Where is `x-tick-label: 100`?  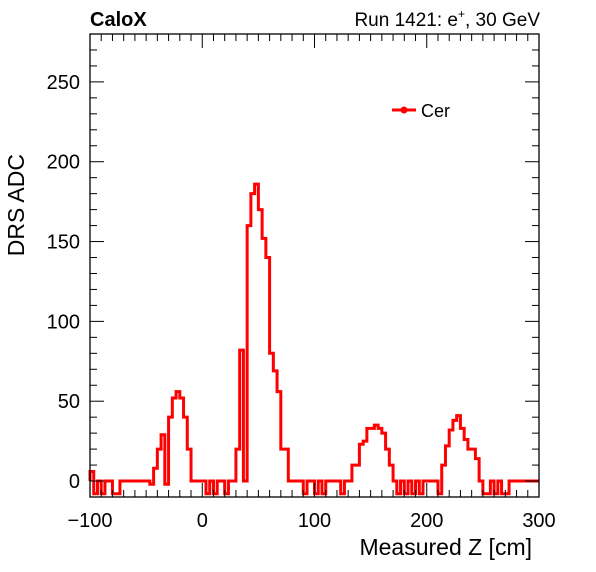
x-tick-label: 100 is located at coordinates (314, 521).